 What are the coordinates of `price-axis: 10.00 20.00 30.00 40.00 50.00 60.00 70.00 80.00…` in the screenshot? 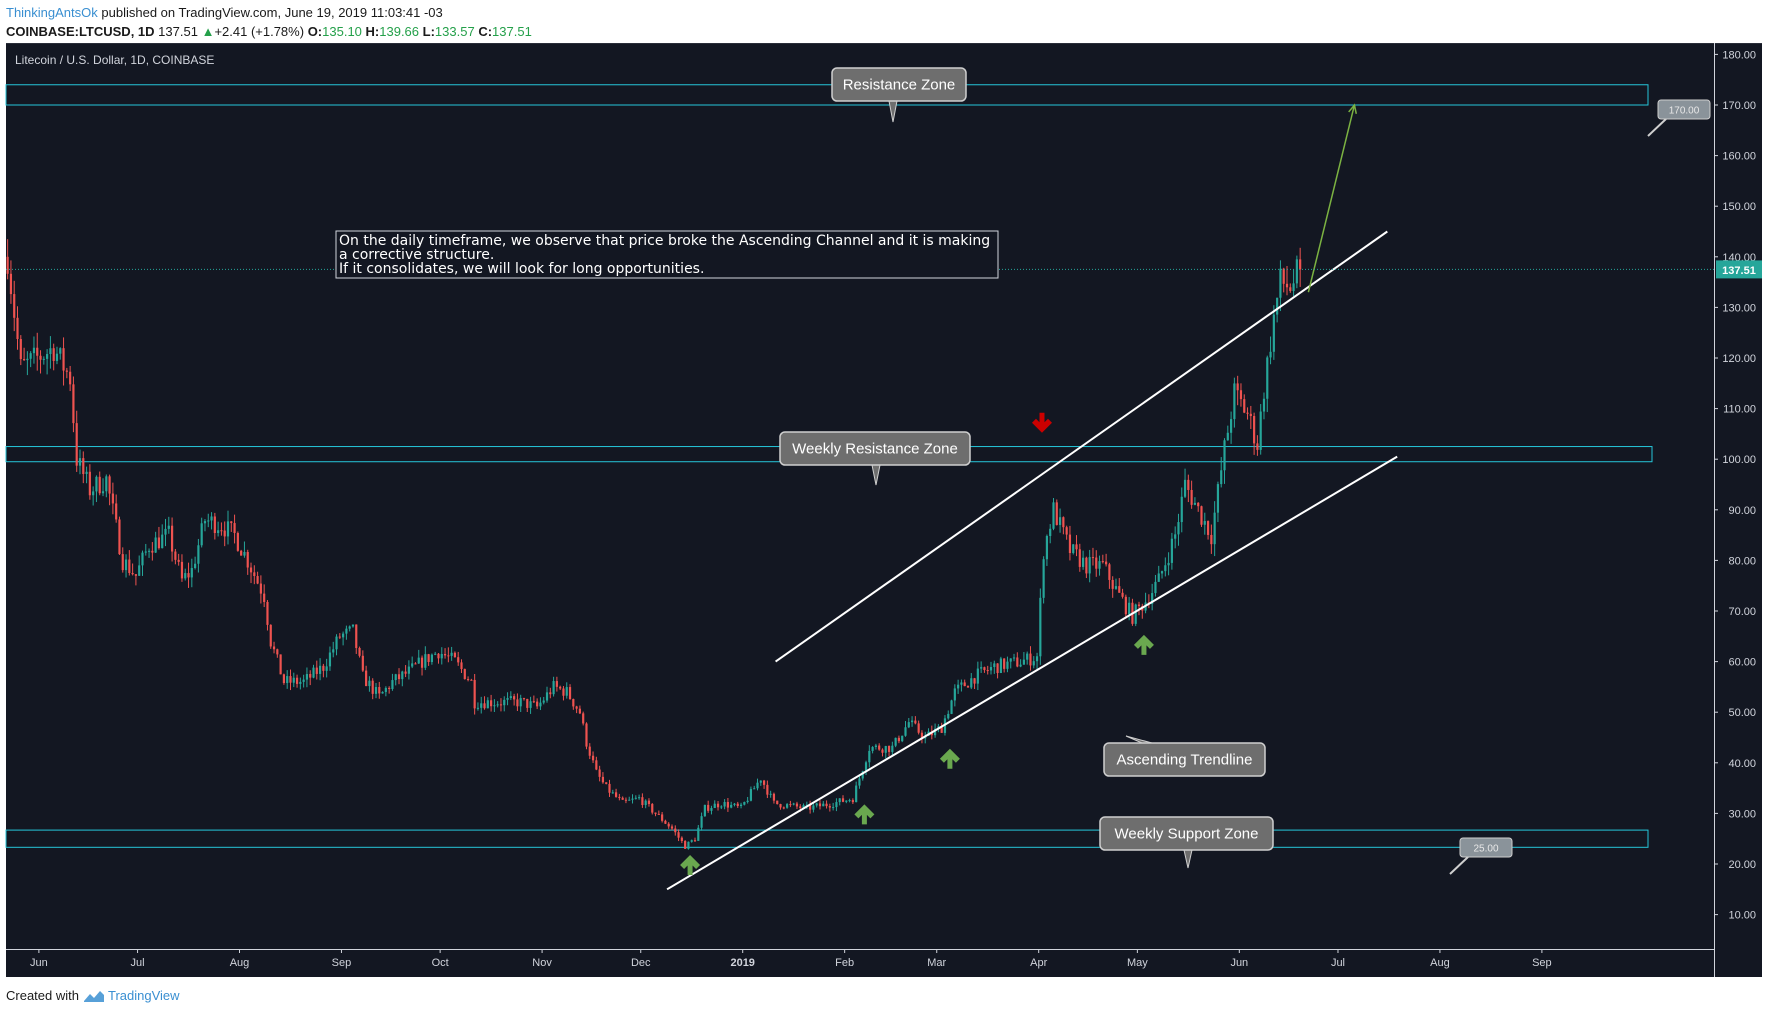 It's located at (1738, 485).